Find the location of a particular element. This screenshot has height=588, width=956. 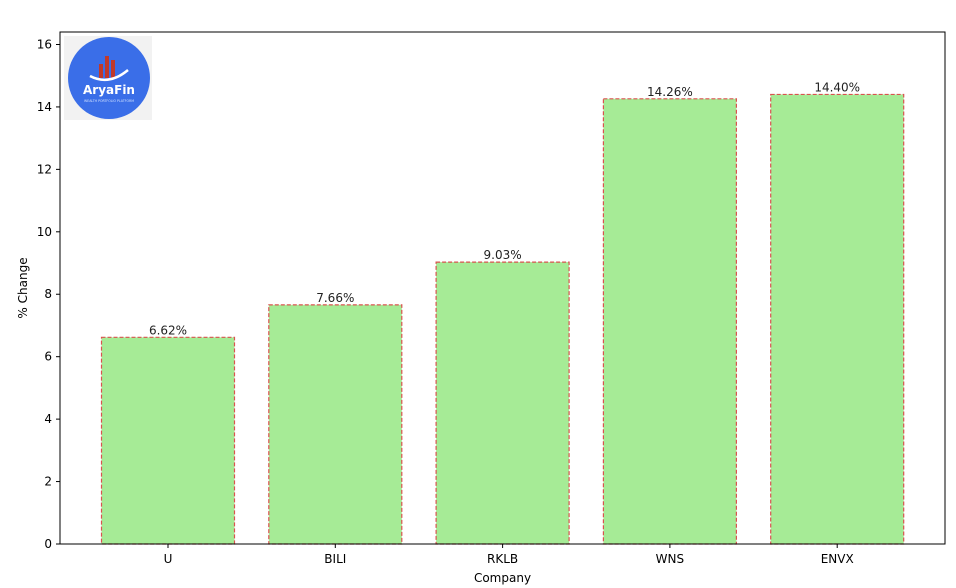

x-tick-label: ENVX is located at coordinates (837, 559).